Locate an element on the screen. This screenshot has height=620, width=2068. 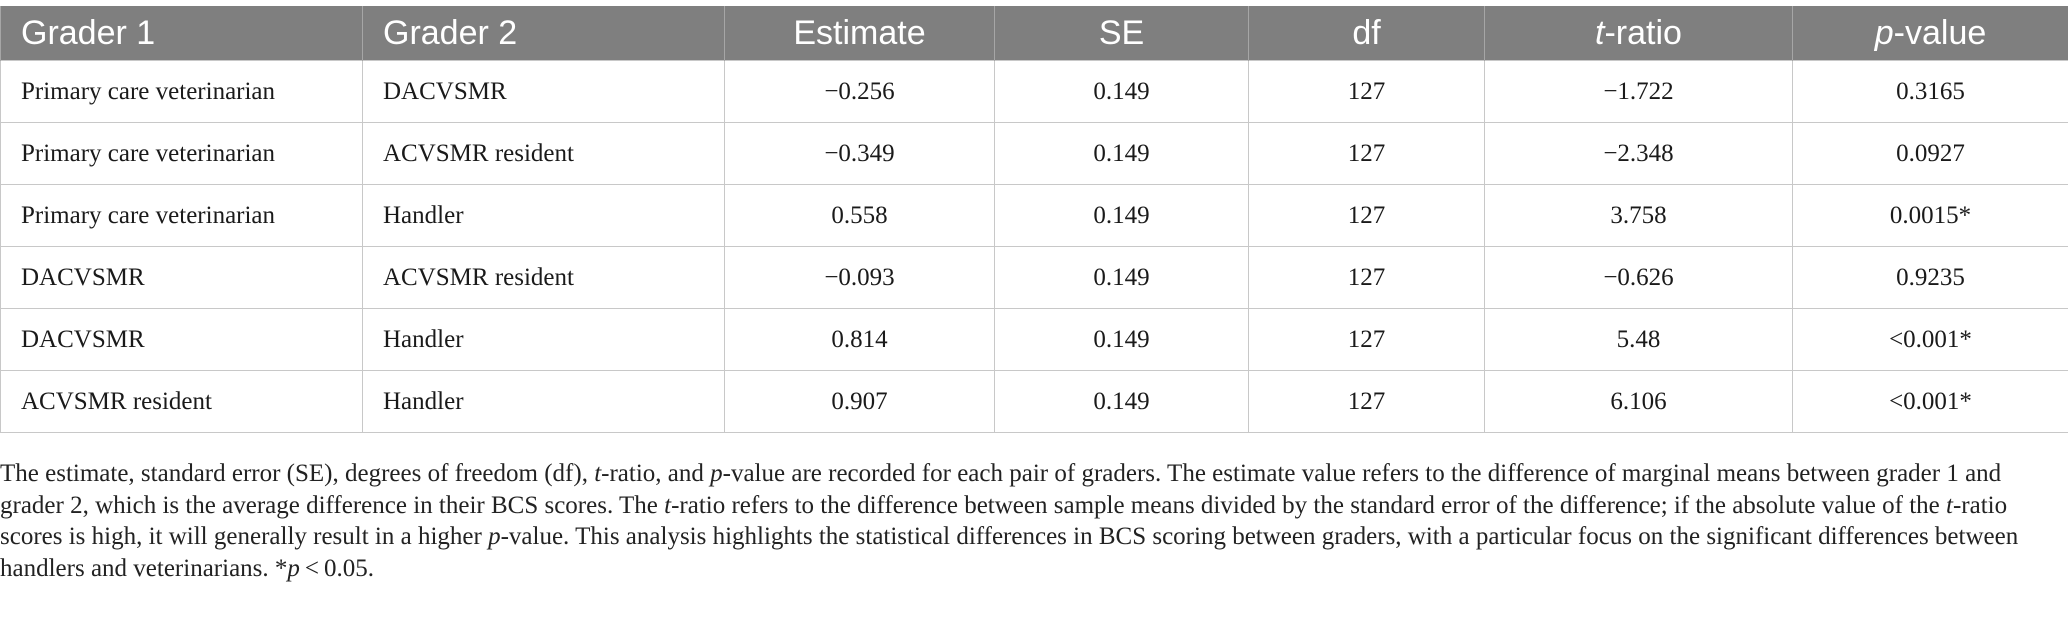
header-p-value-label: -value is located at coordinates (1940, 32).